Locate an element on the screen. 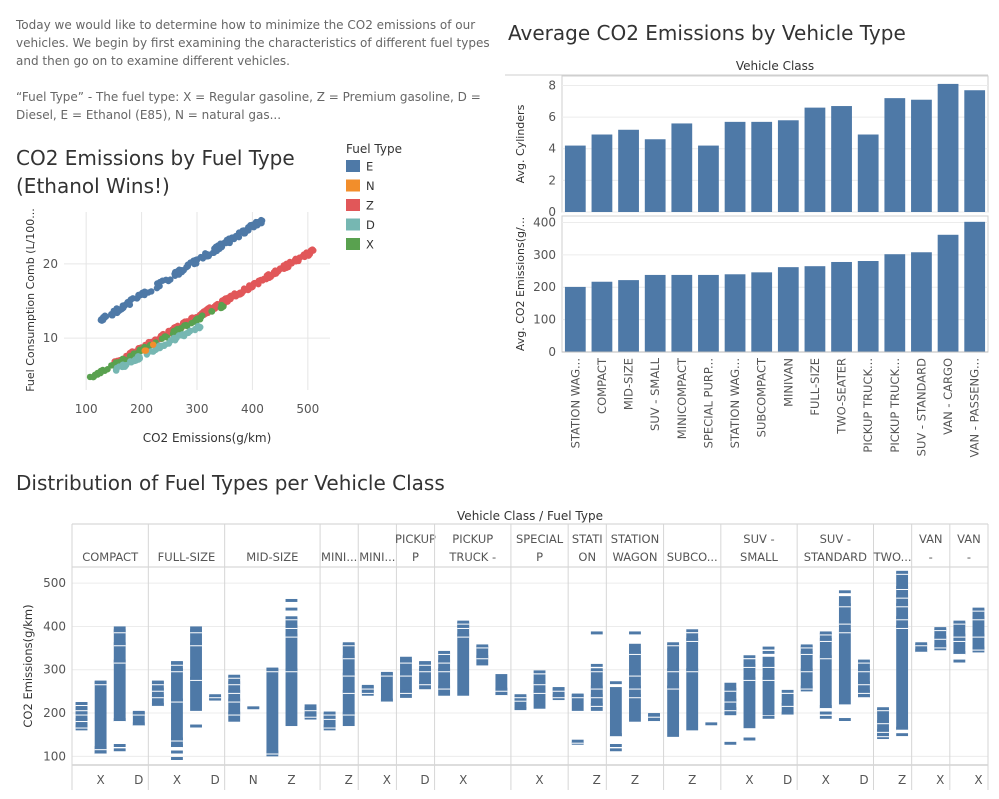 Image resolution: width=999 pixels, height=799 pixels. bar-chart-title: Average CO2 Emissions by Vehicle Type is located at coordinates (707, 33).